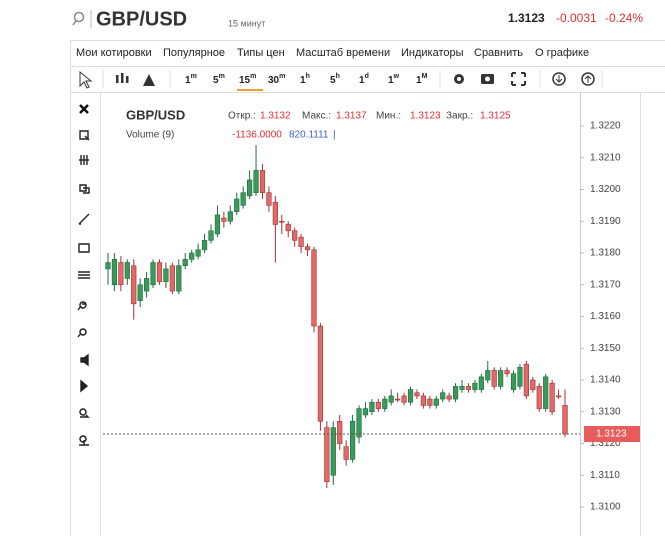 This screenshot has height=536, width=665. I want to click on timeframe: 1m, so click(191, 79).